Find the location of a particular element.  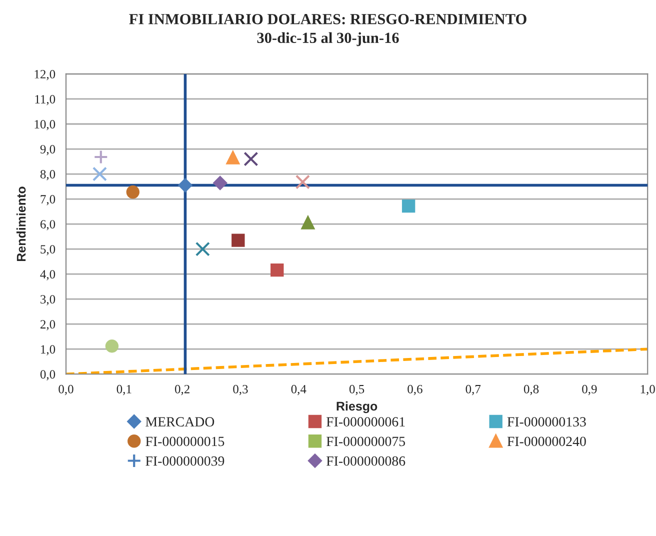

x-axis-title: Riesgo is located at coordinates (357, 407).